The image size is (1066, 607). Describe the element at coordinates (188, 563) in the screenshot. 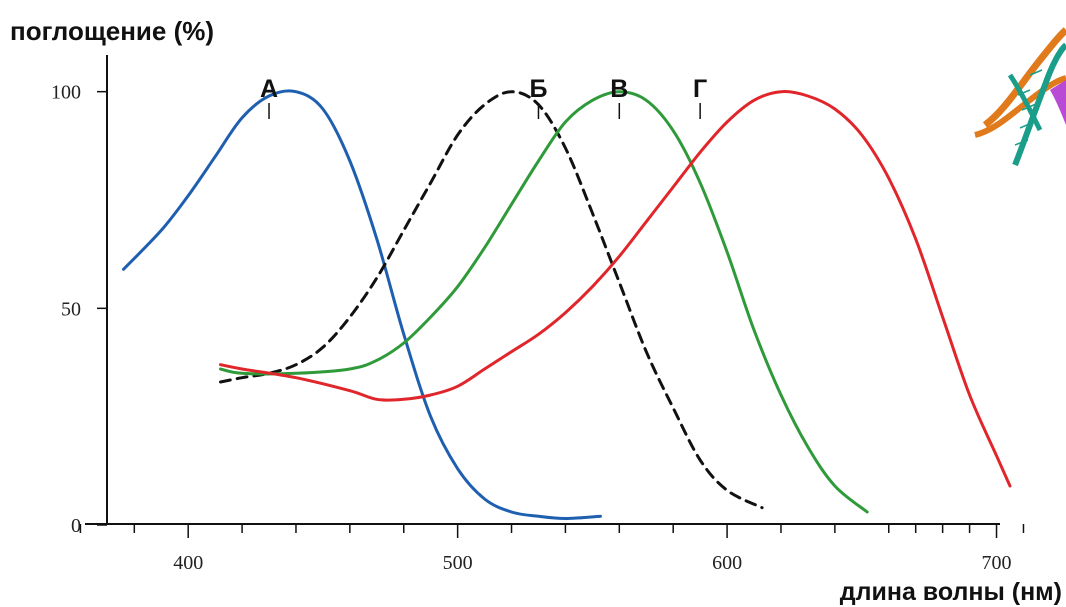

I see `x-tick-label: 400` at that location.